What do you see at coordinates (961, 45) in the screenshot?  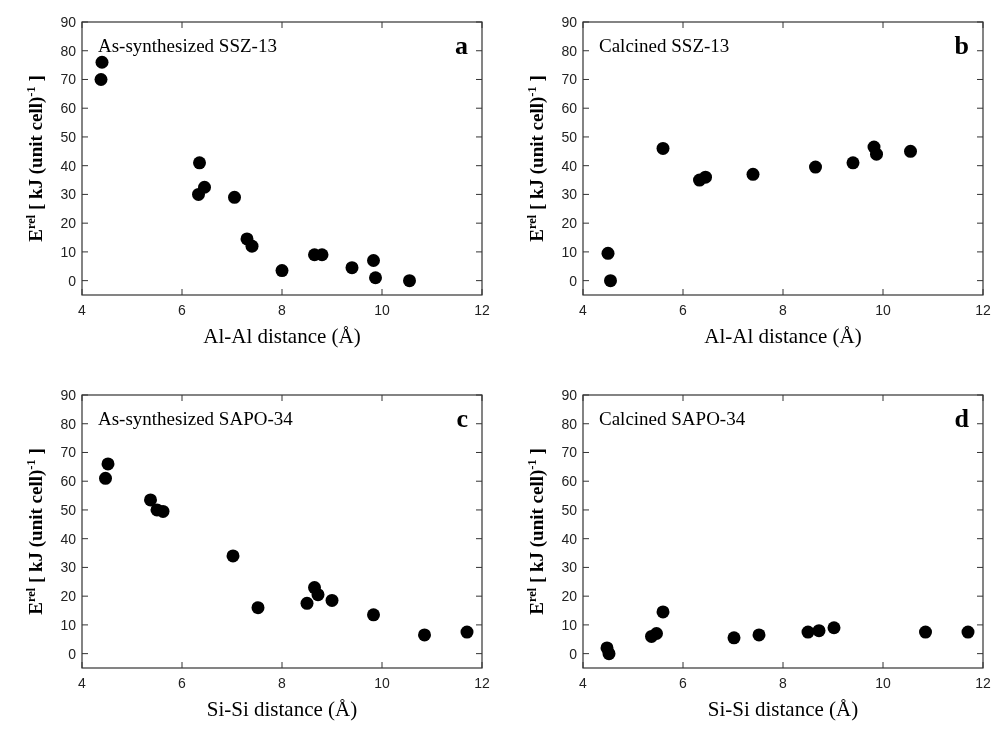 I see `annotation: b` at bounding box center [961, 45].